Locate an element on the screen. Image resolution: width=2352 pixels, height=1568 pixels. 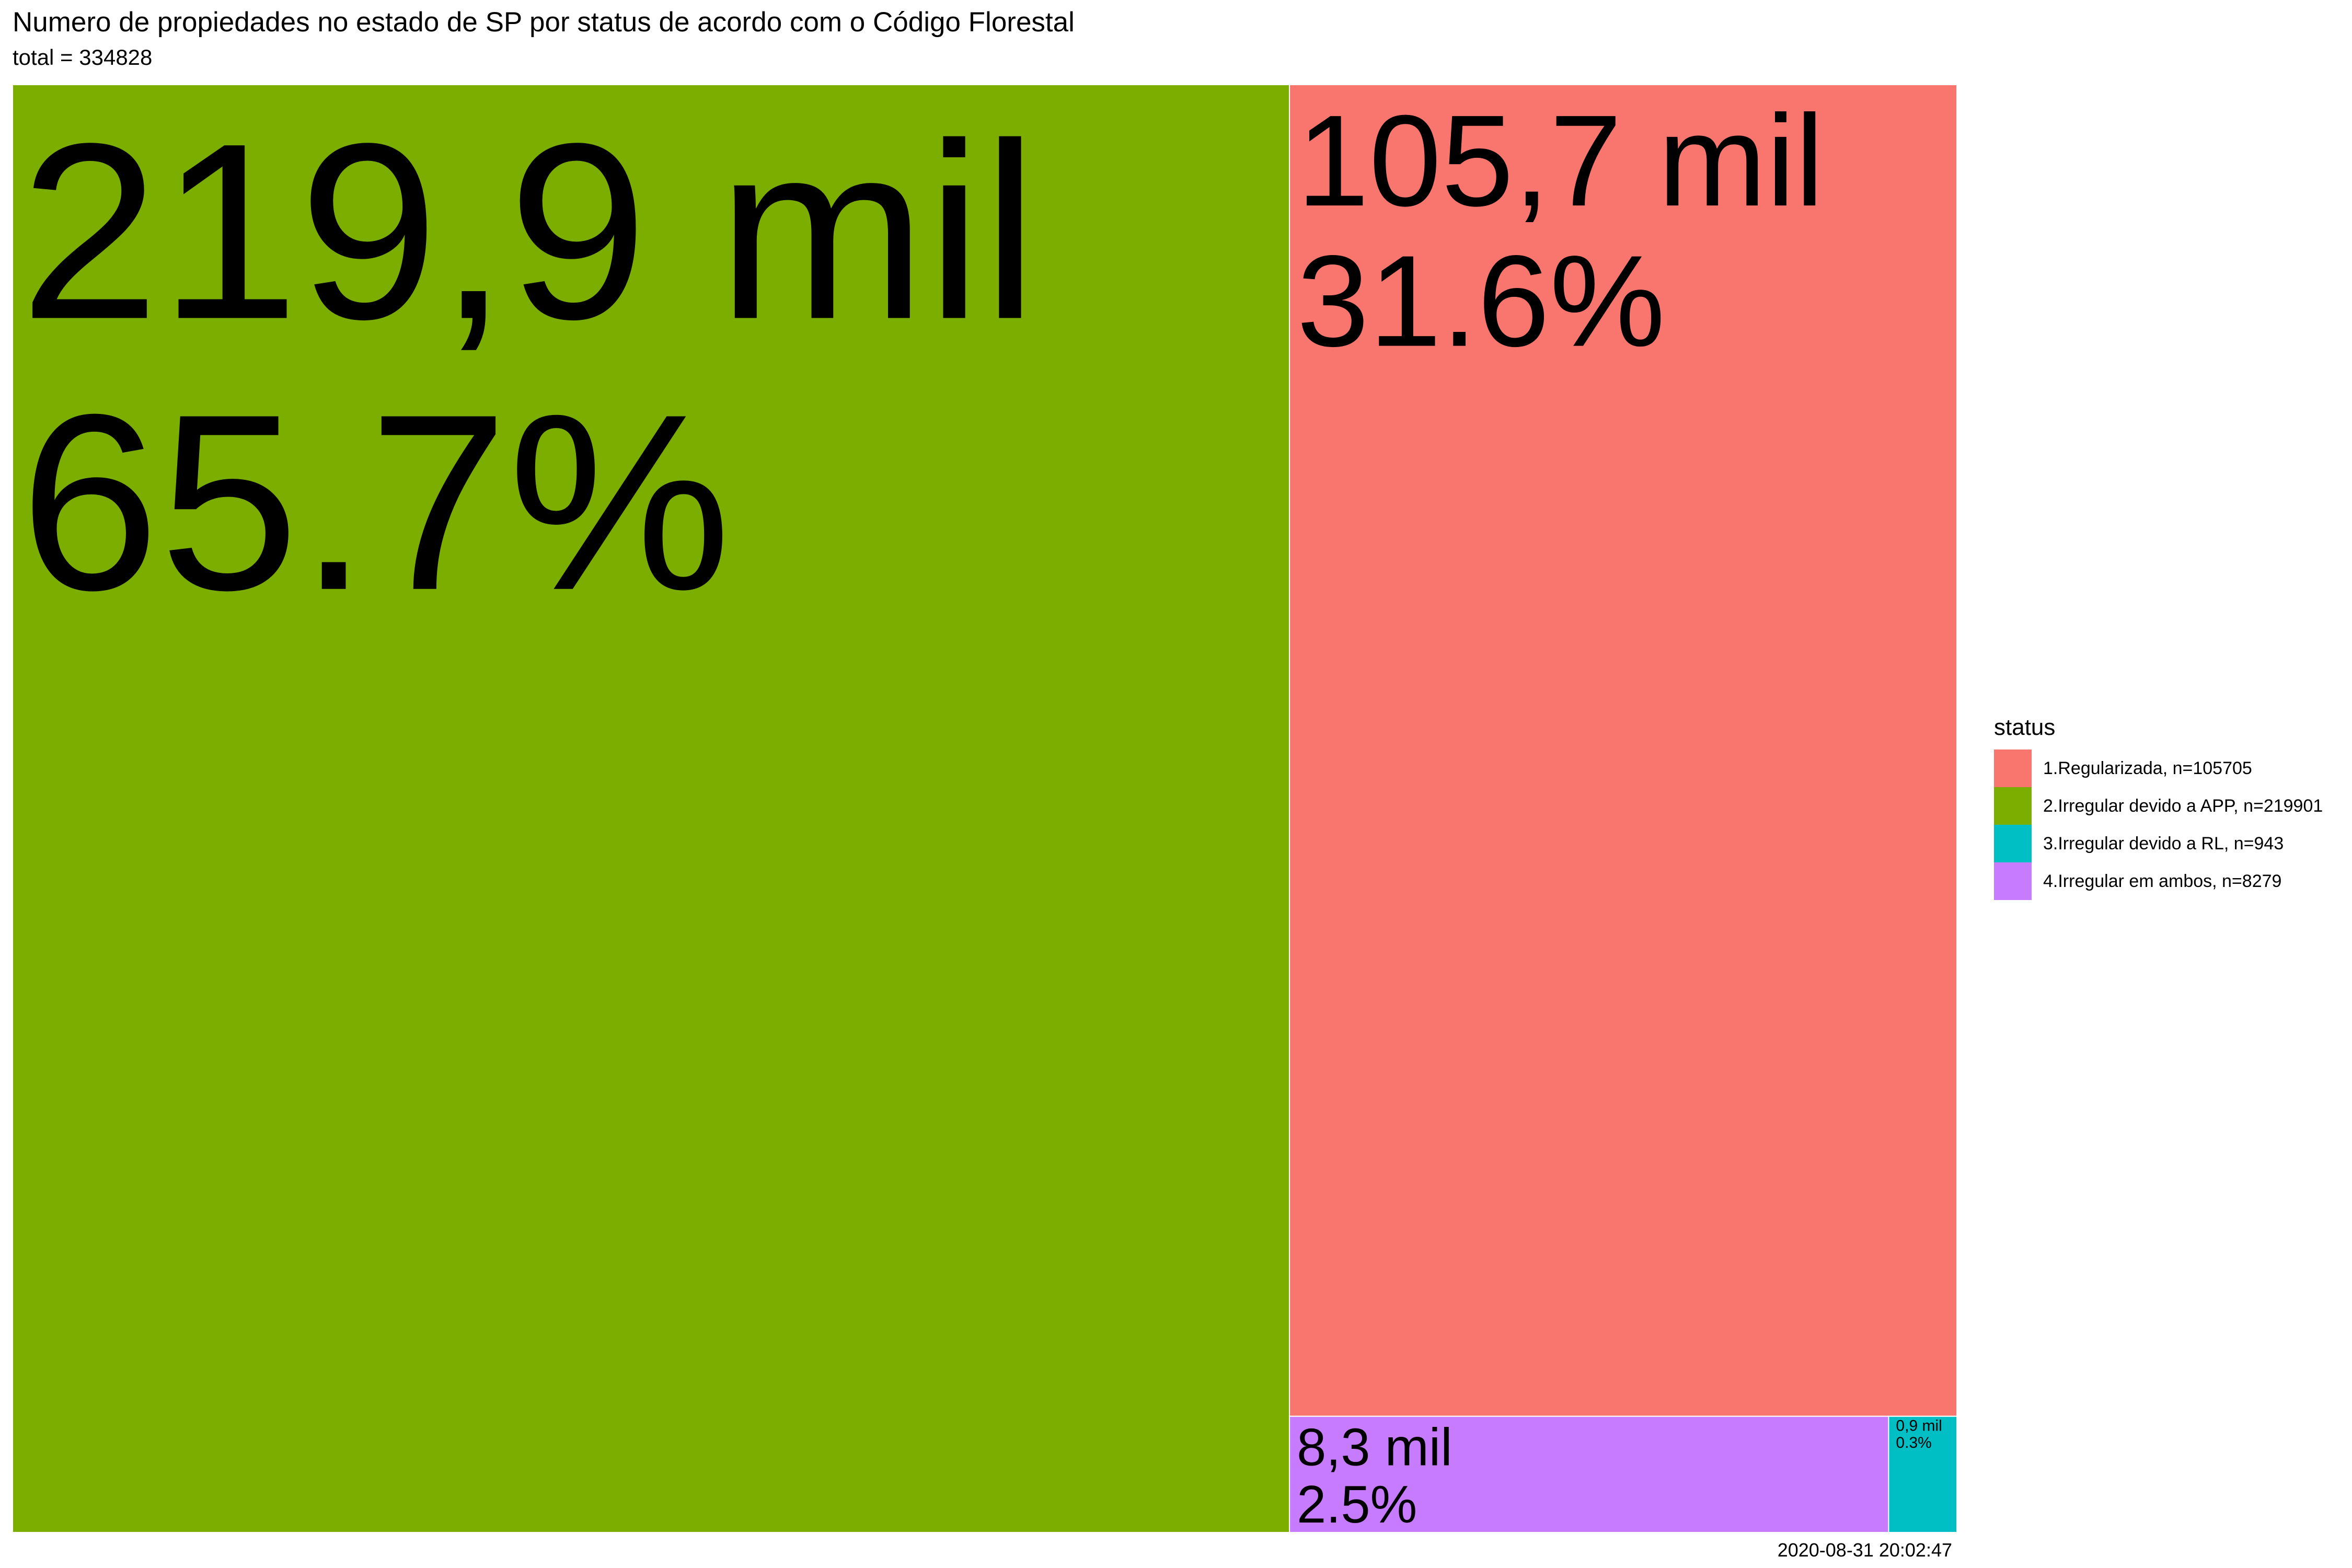
legend-title: status is located at coordinates (2025, 727).